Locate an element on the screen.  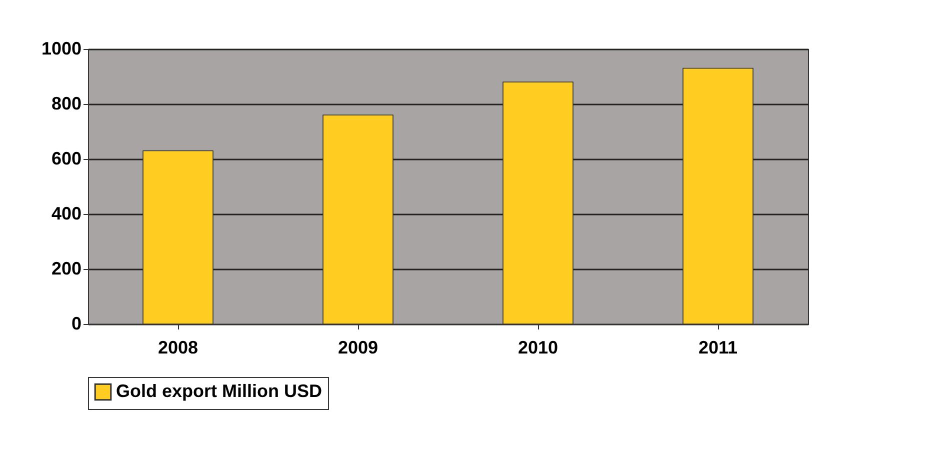
y-tick-label: 800 is located at coordinates (66, 104).